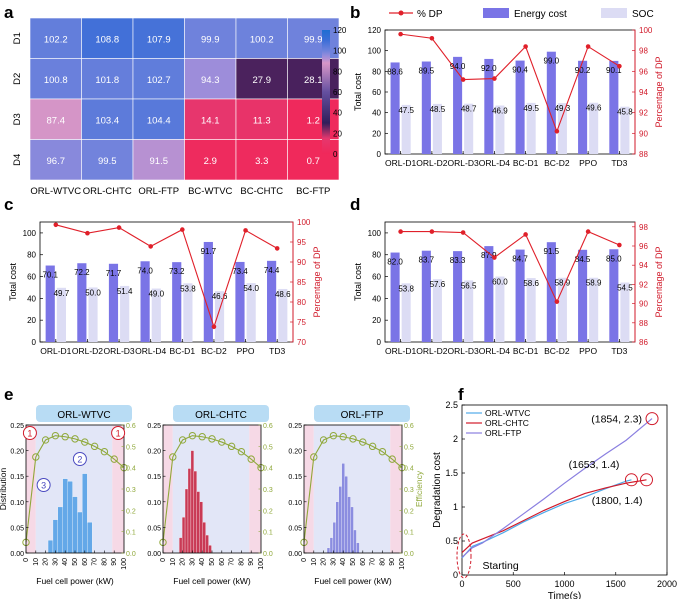 The width and height of the screenshot is (685, 599). Describe the element at coordinates (400, 163) in the screenshot. I see `x-tick-label: ORL-D1` at that location.